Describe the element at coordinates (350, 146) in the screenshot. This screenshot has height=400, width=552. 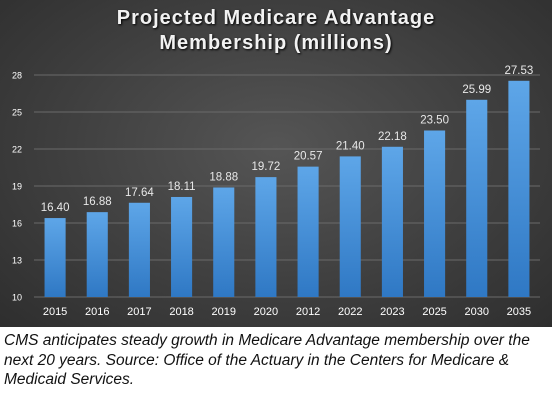
I see `data-label: 21.40` at that location.